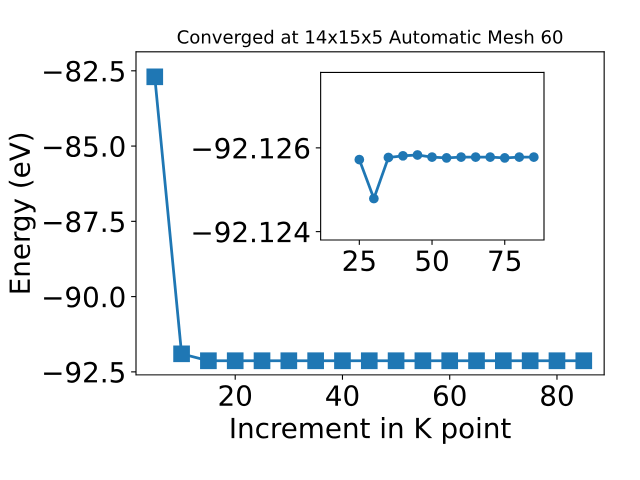 Image resolution: width=640 pixels, height=480 pixels. Describe the element at coordinates (251, 232) in the screenshot. I see `y-tick-label: −92.124` at that location.